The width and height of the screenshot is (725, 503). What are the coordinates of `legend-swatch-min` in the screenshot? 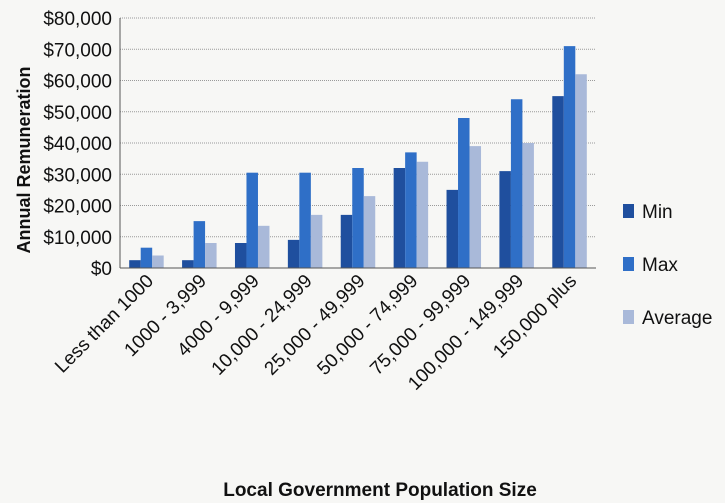 It's located at (628, 211).